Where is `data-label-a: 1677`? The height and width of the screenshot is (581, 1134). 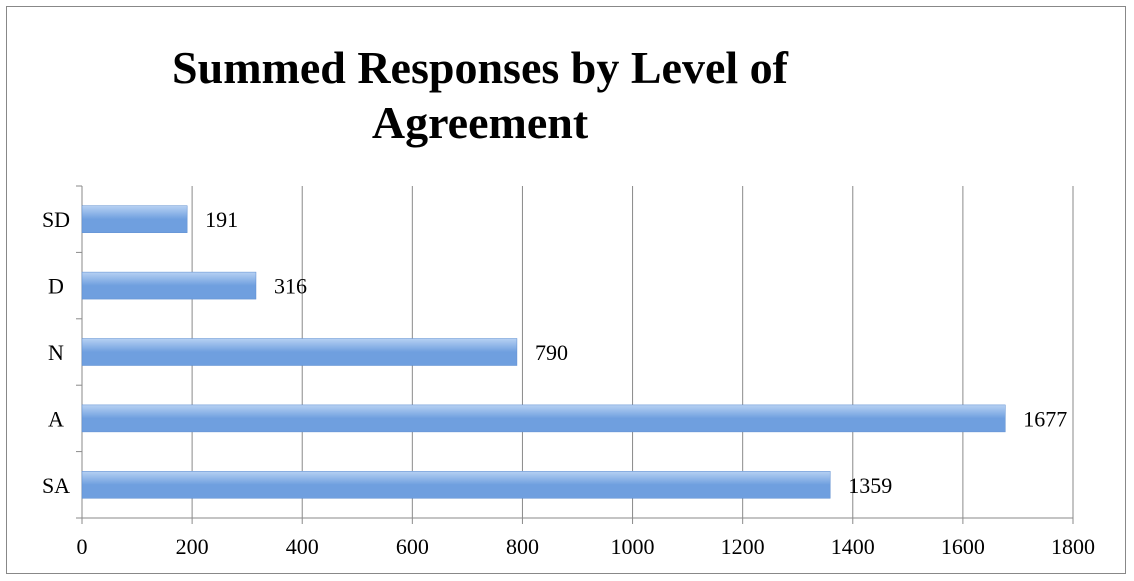 data-label-a: 1677 is located at coordinates (1045, 418).